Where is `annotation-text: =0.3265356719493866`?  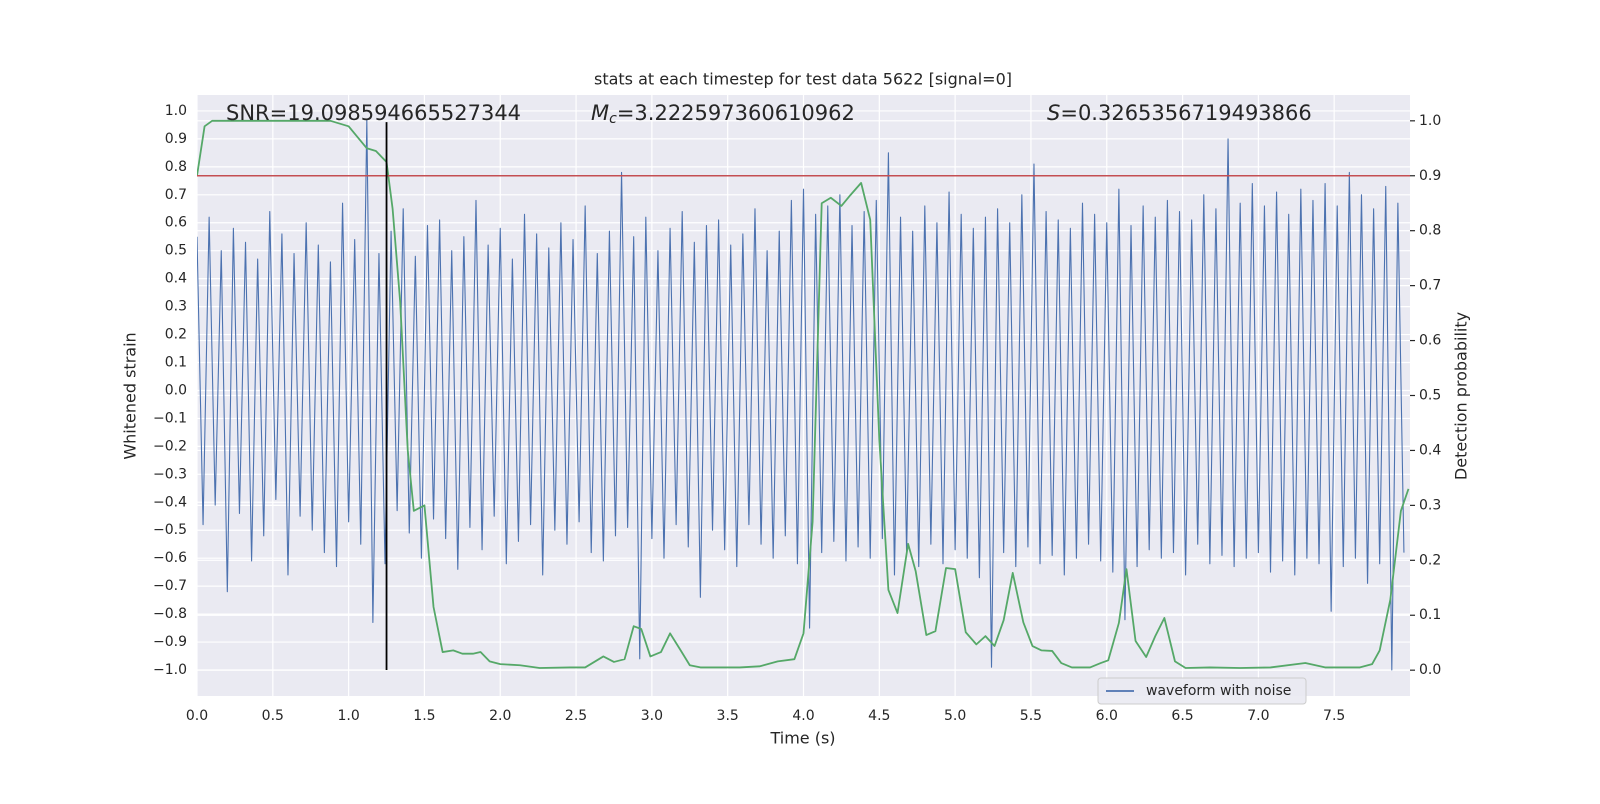 annotation-text: =0.3265356719493866 is located at coordinates (1185, 113).